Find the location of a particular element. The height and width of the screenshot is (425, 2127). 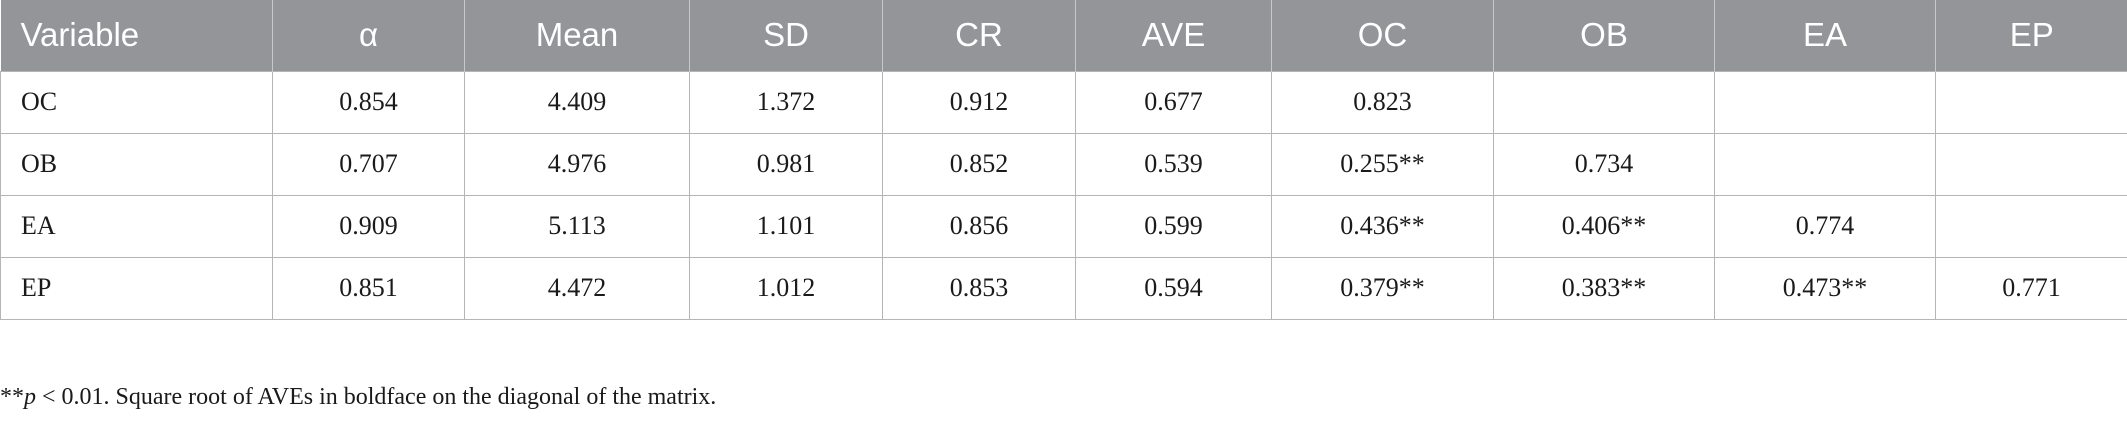

header-ep: EP is located at coordinates (2031, 35).